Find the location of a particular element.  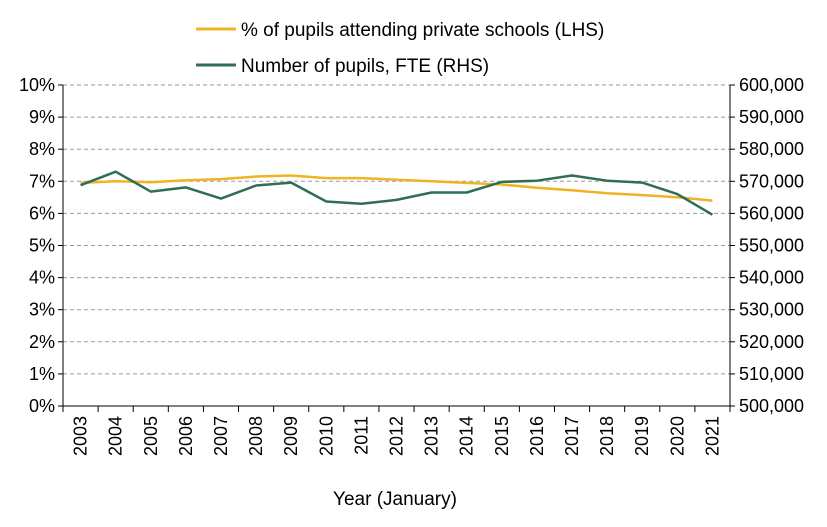

right-axis-tick-label: 500,000 is located at coordinates (771, 406).